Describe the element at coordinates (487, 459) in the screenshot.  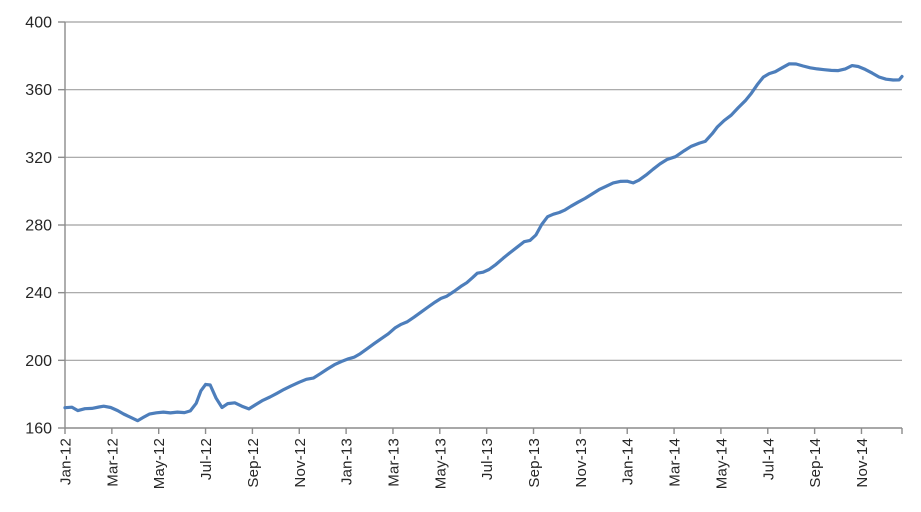
I see `x-tick-label: Jul-13` at that location.